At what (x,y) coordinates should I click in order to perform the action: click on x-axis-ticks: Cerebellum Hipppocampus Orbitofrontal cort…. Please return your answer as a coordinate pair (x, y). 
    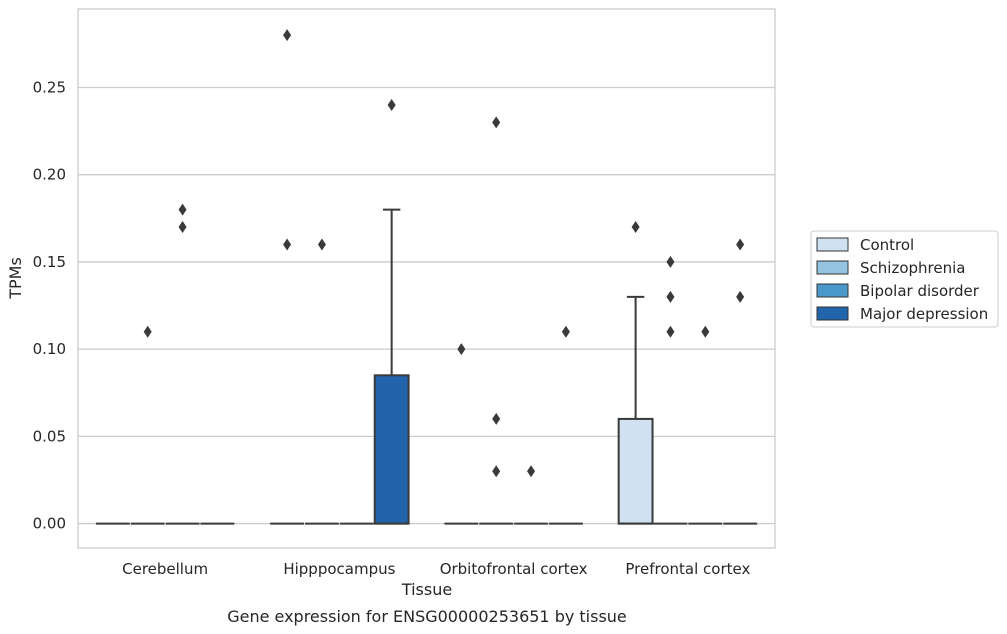
    Looking at the image, I should click on (436, 569).